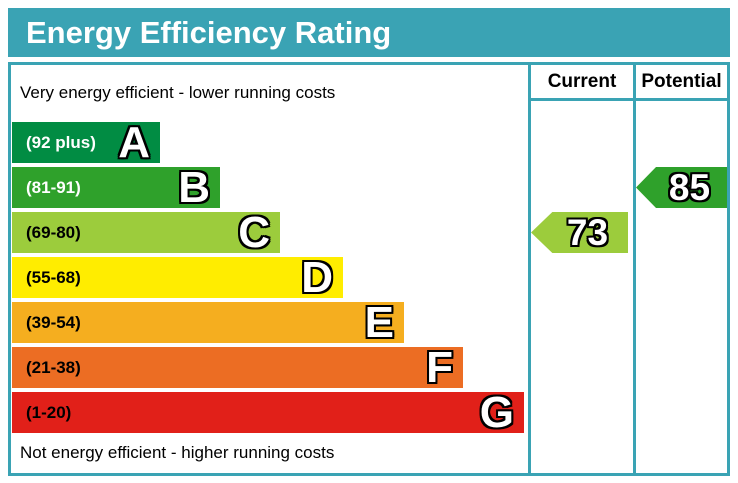 The width and height of the screenshot is (738, 483). I want to click on band-letter-a: A, so click(134, 142).